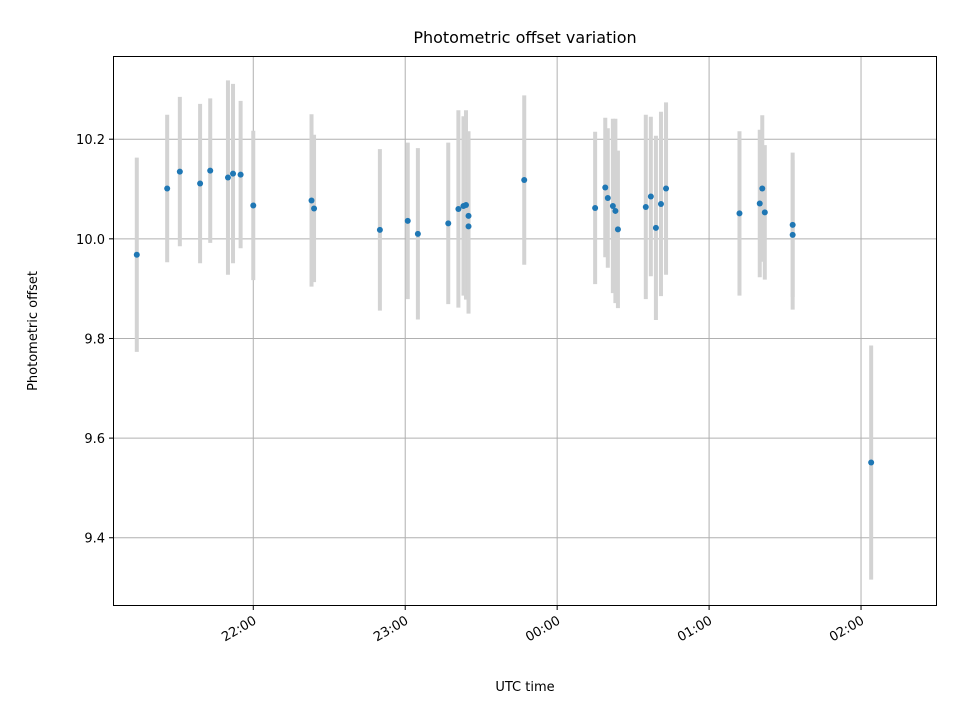  Describe the element at coordinates (94, 539) in the screenshot. I see `y-tick-label: 9.4` at that location.